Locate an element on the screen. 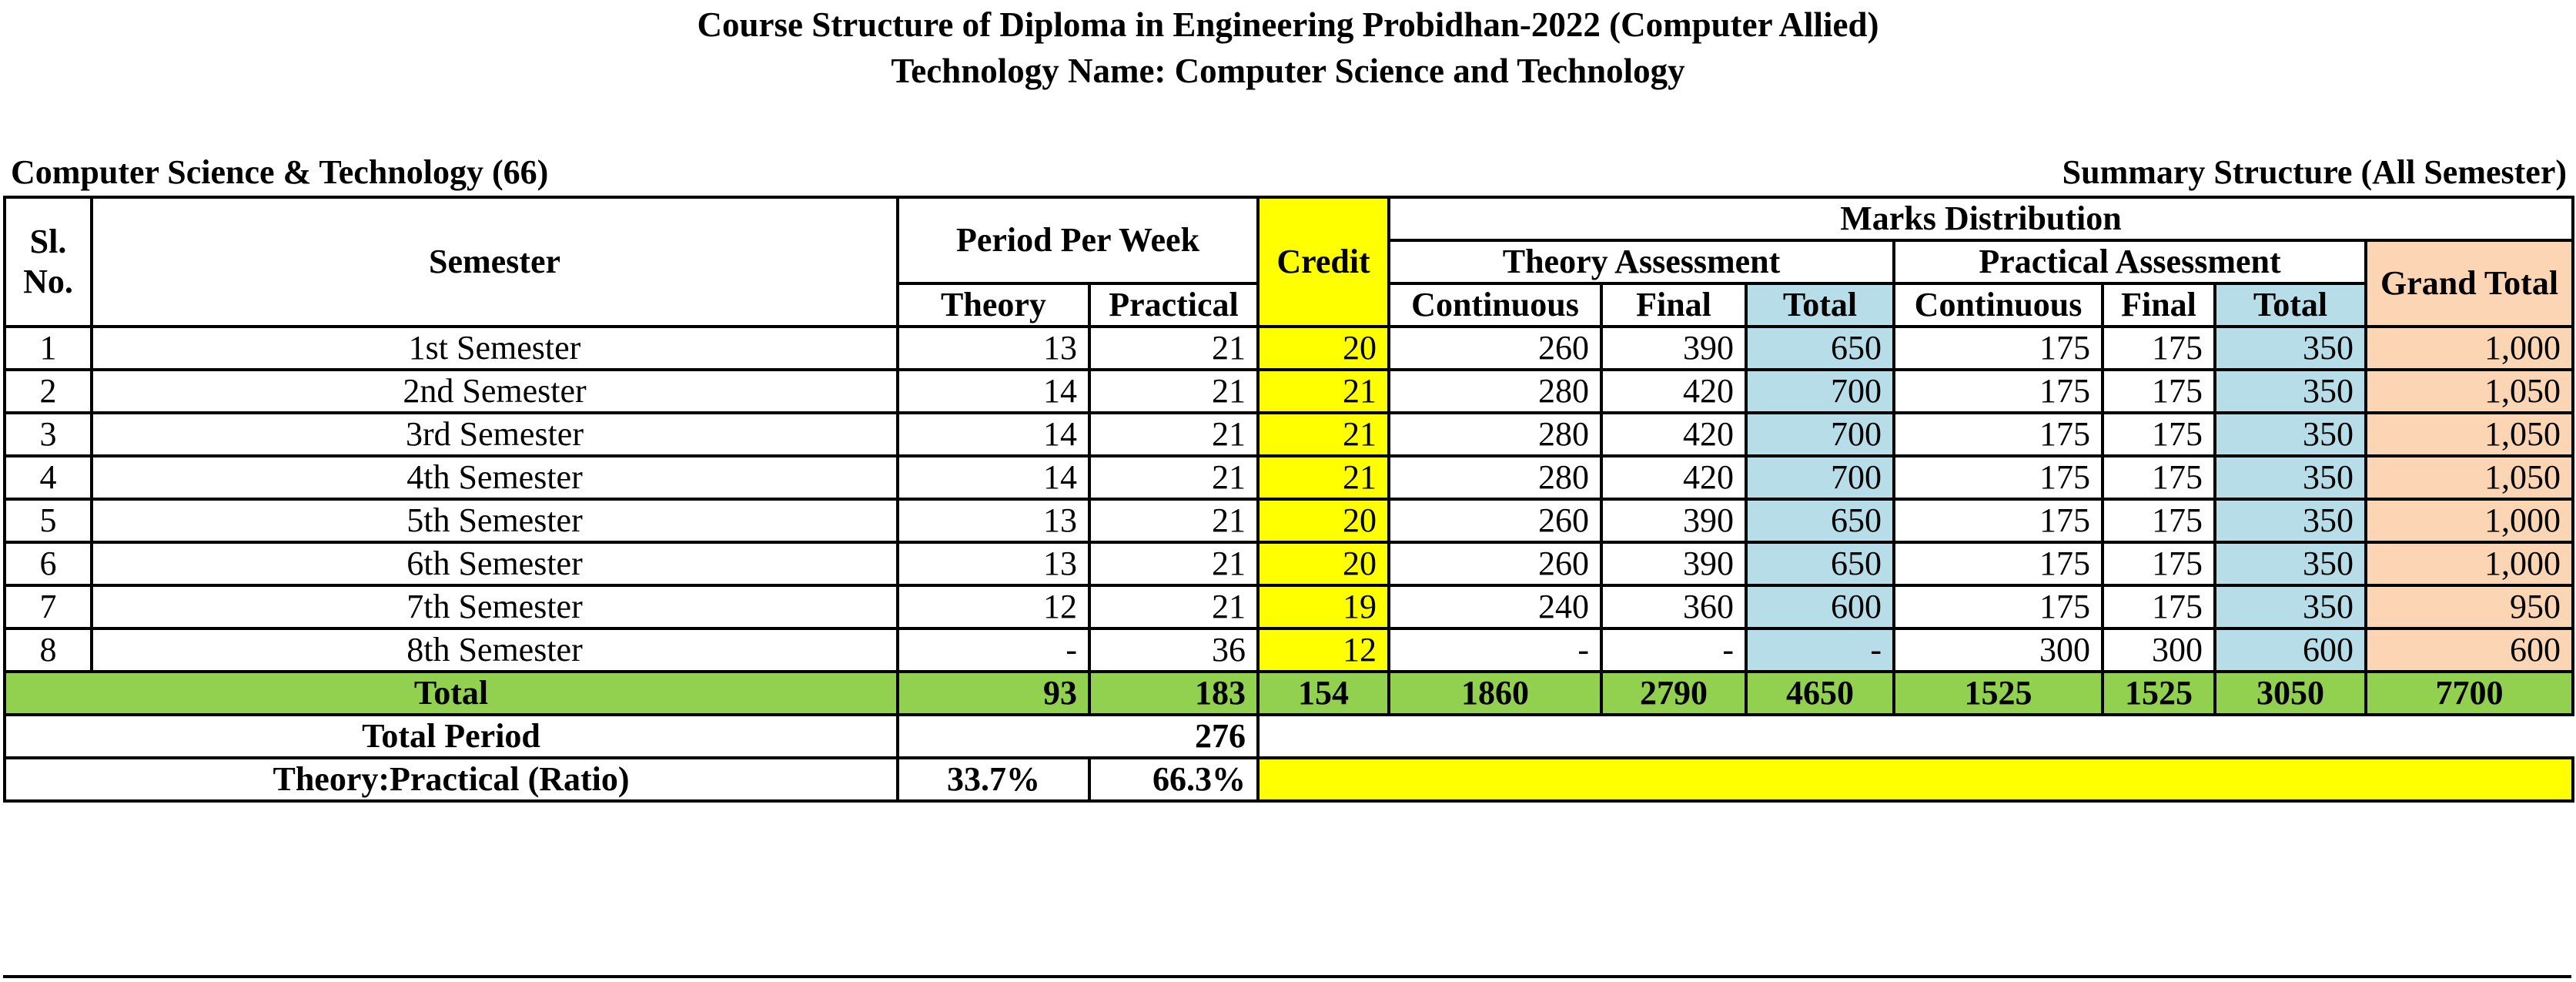 Image resolution: width=2576 pixels, height=982 pixels. totals-credit: 154 is located at coordinates (1324, 693).